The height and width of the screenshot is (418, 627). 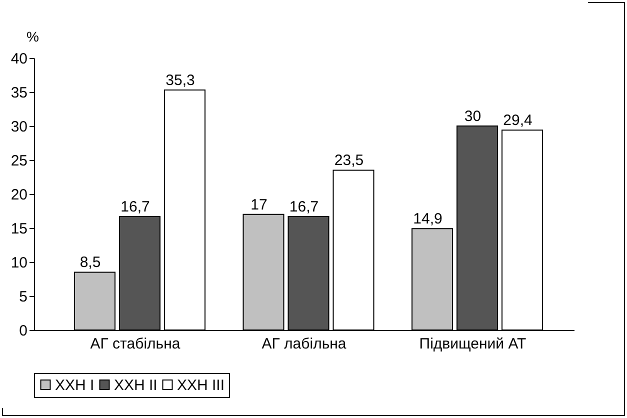 What do you see at coordinates (135, 344) in the screenshot?
I see `x-tick-label: АГ стабільна` at bounding box center [135, 344].